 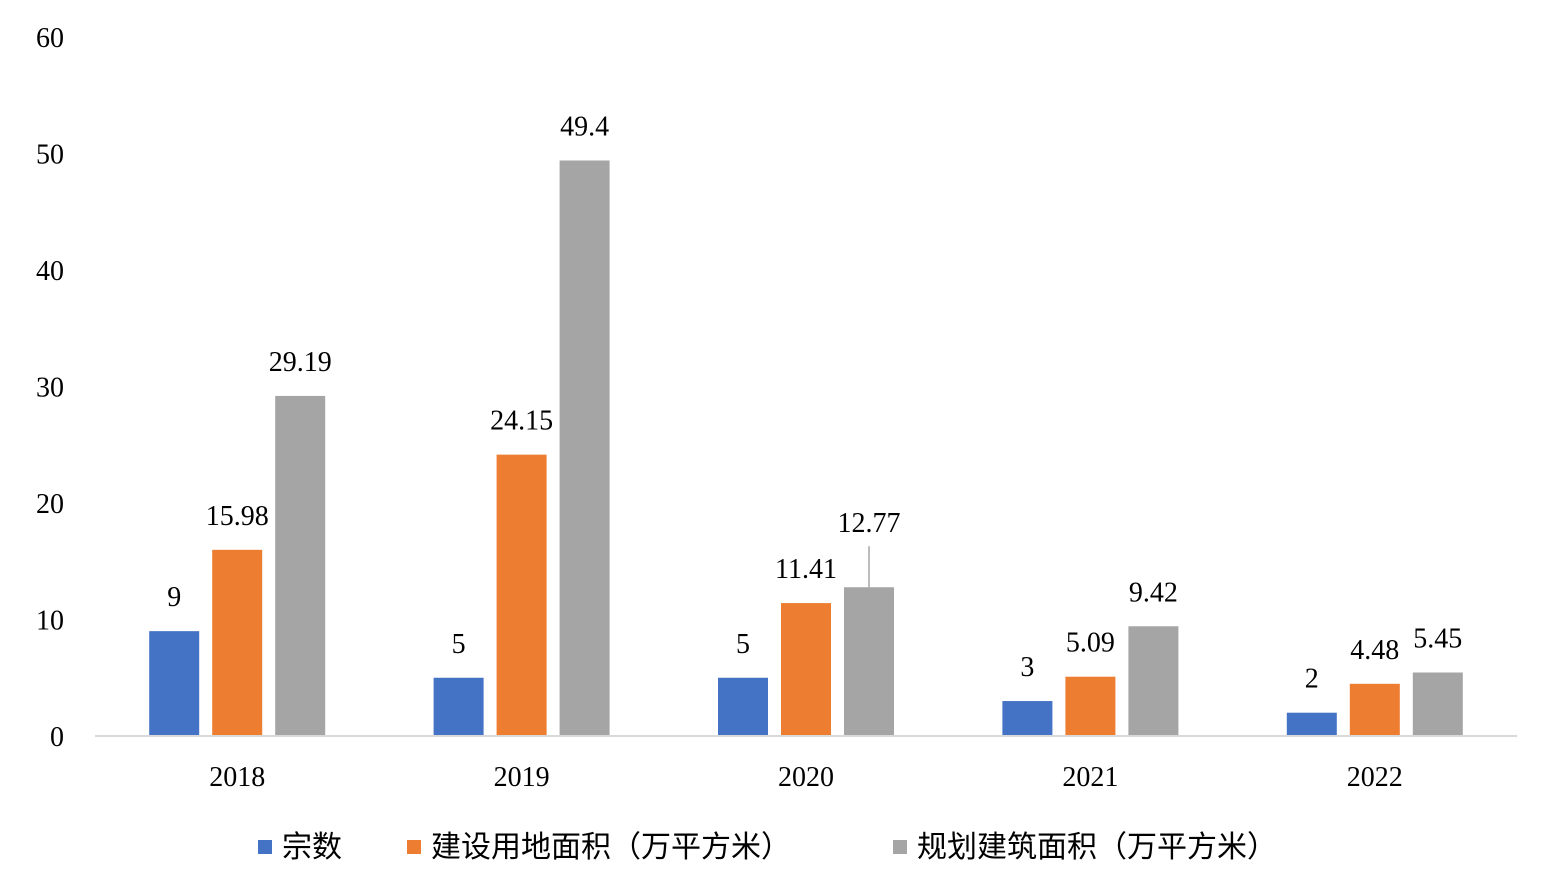 I want to click on data-label-series3-2021: 9.42, so click(x=1153, y=592).